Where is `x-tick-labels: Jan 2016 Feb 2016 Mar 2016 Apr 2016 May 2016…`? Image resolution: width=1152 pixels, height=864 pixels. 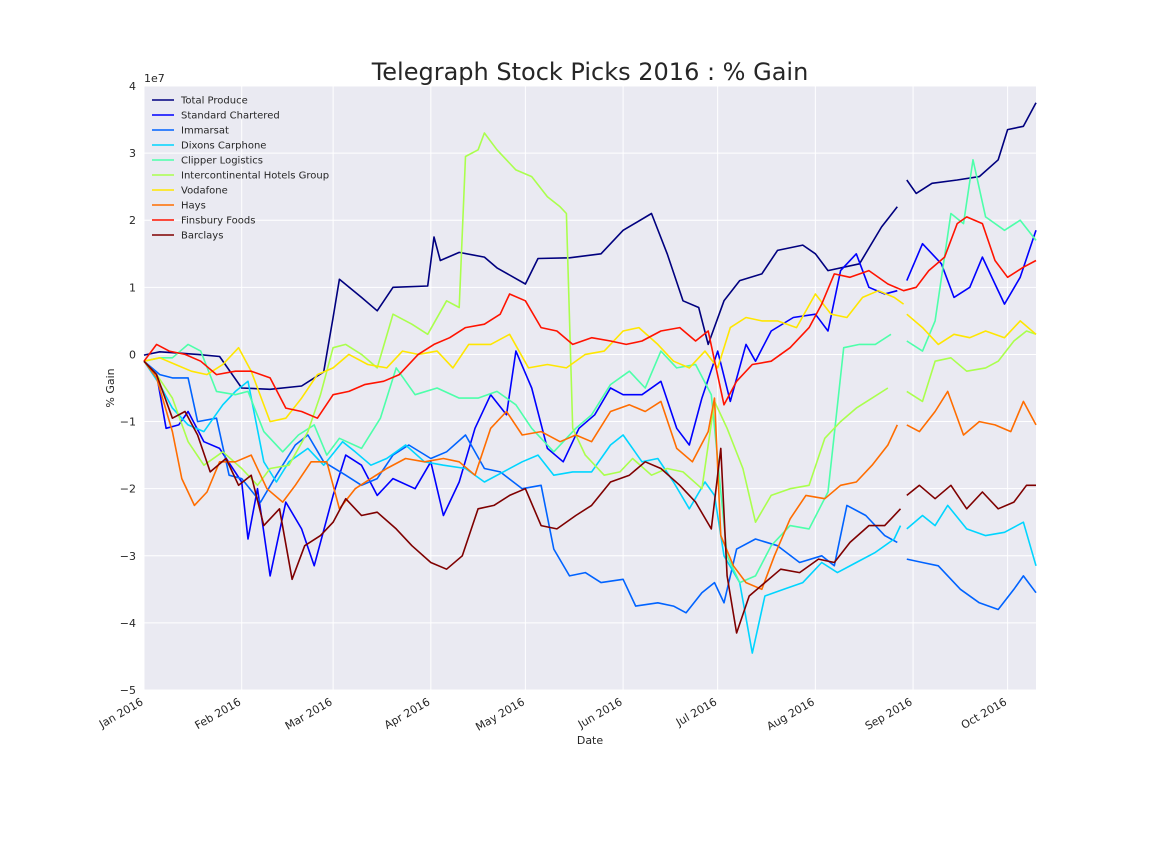
x-tick-labels: Jan 2016 Feb 2016 Mar 2016 Apr 2016 May 2016… is located at coordinates (552, 714).